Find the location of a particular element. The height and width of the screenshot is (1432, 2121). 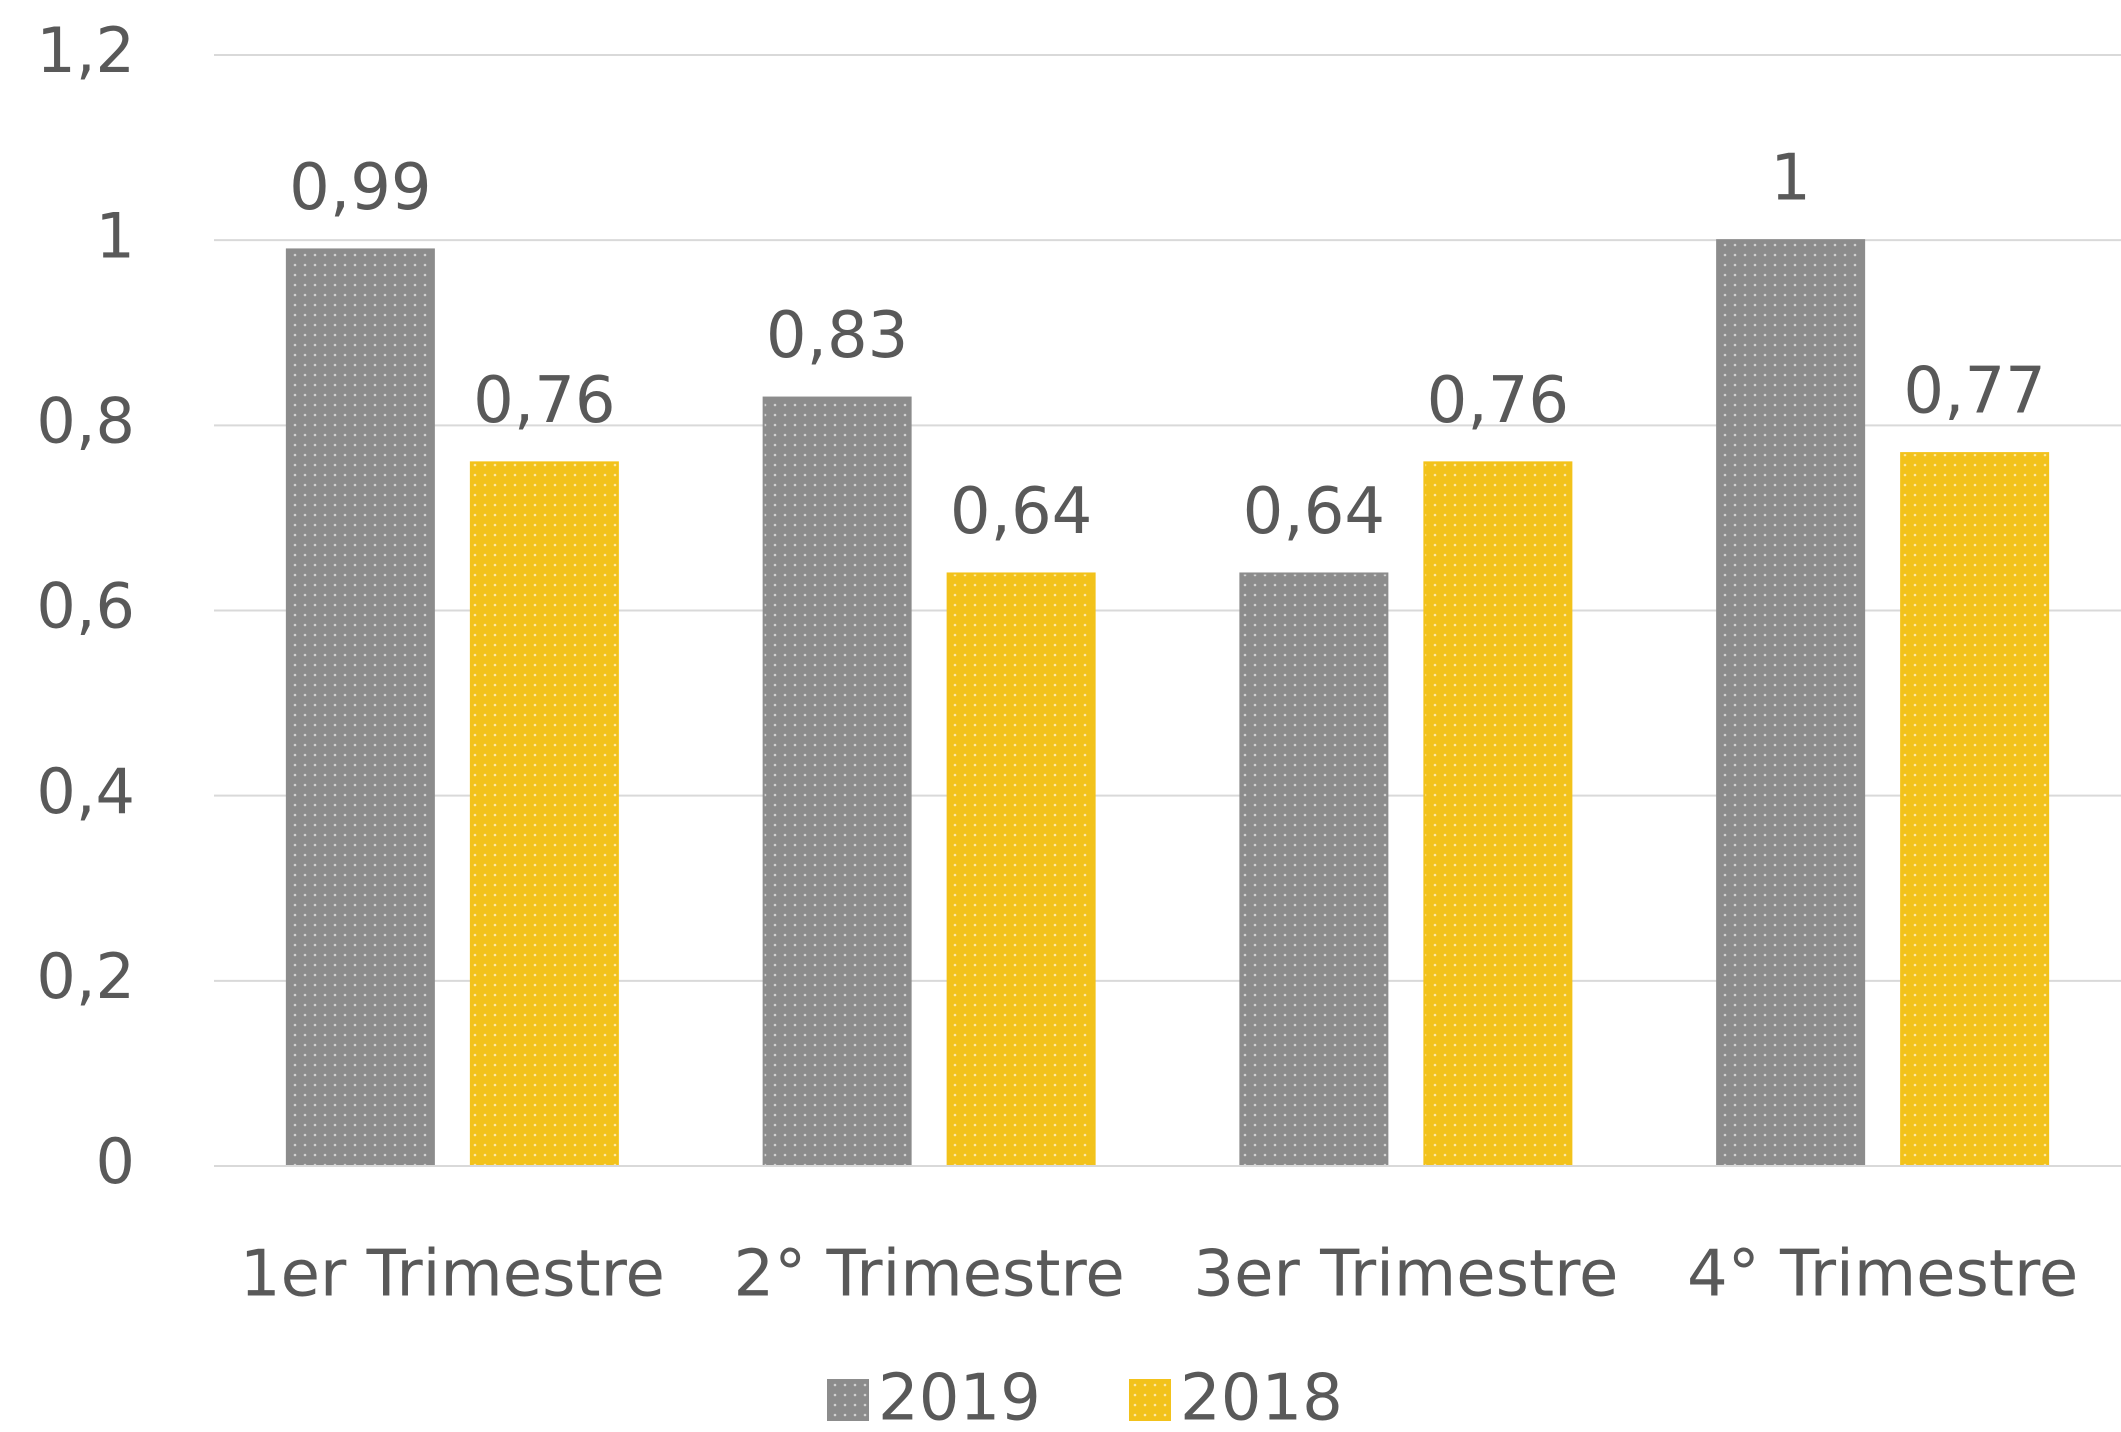

y-tick-label: 0,6 is located at coordinates (85, 606).